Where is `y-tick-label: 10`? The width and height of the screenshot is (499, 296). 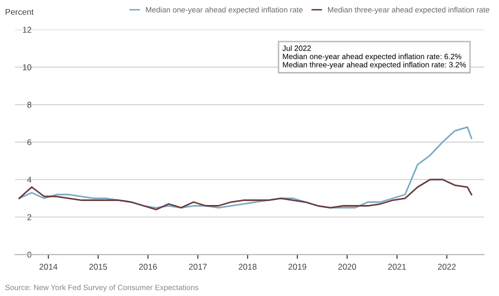
y-tick-label: 10 is located at coordinates (27, 67).